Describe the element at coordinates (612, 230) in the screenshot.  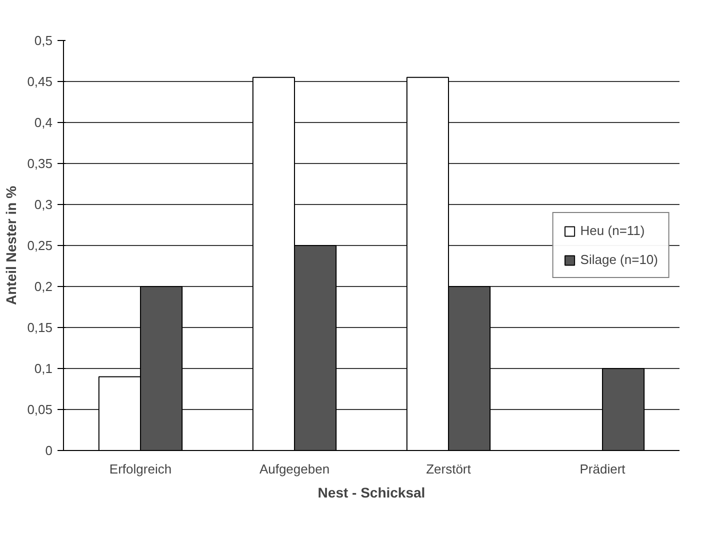
I see `legend-label: Heu (n=11)` at that location.